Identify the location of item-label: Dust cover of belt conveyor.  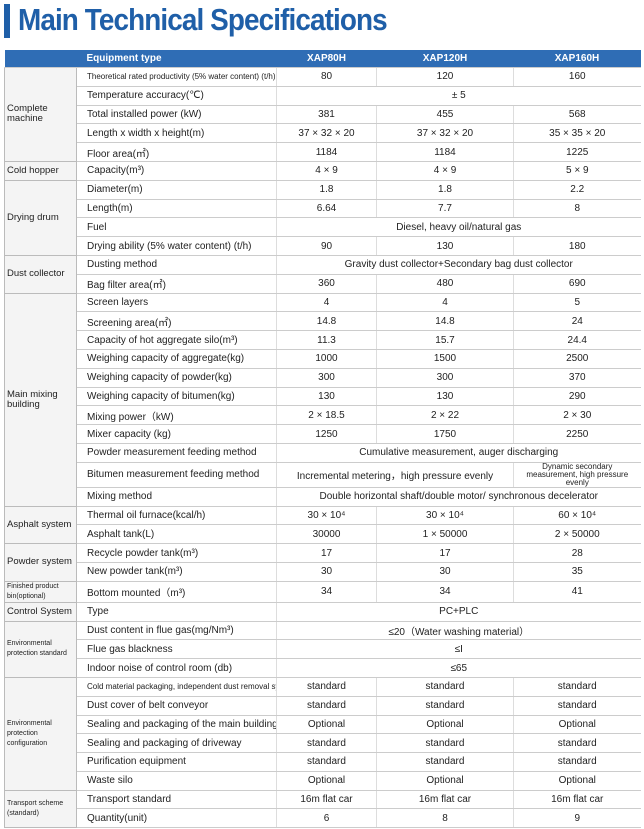
(176, 706).